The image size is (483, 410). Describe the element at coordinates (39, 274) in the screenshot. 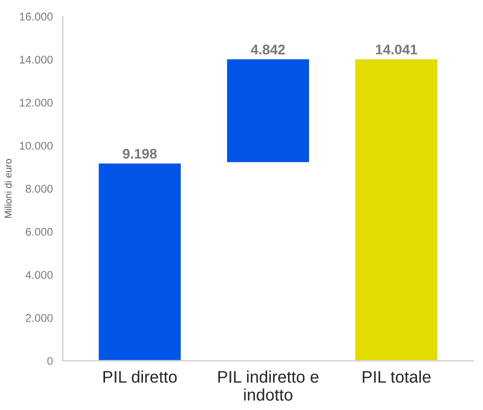

I see `y-tick-label: 4.000` at that location.